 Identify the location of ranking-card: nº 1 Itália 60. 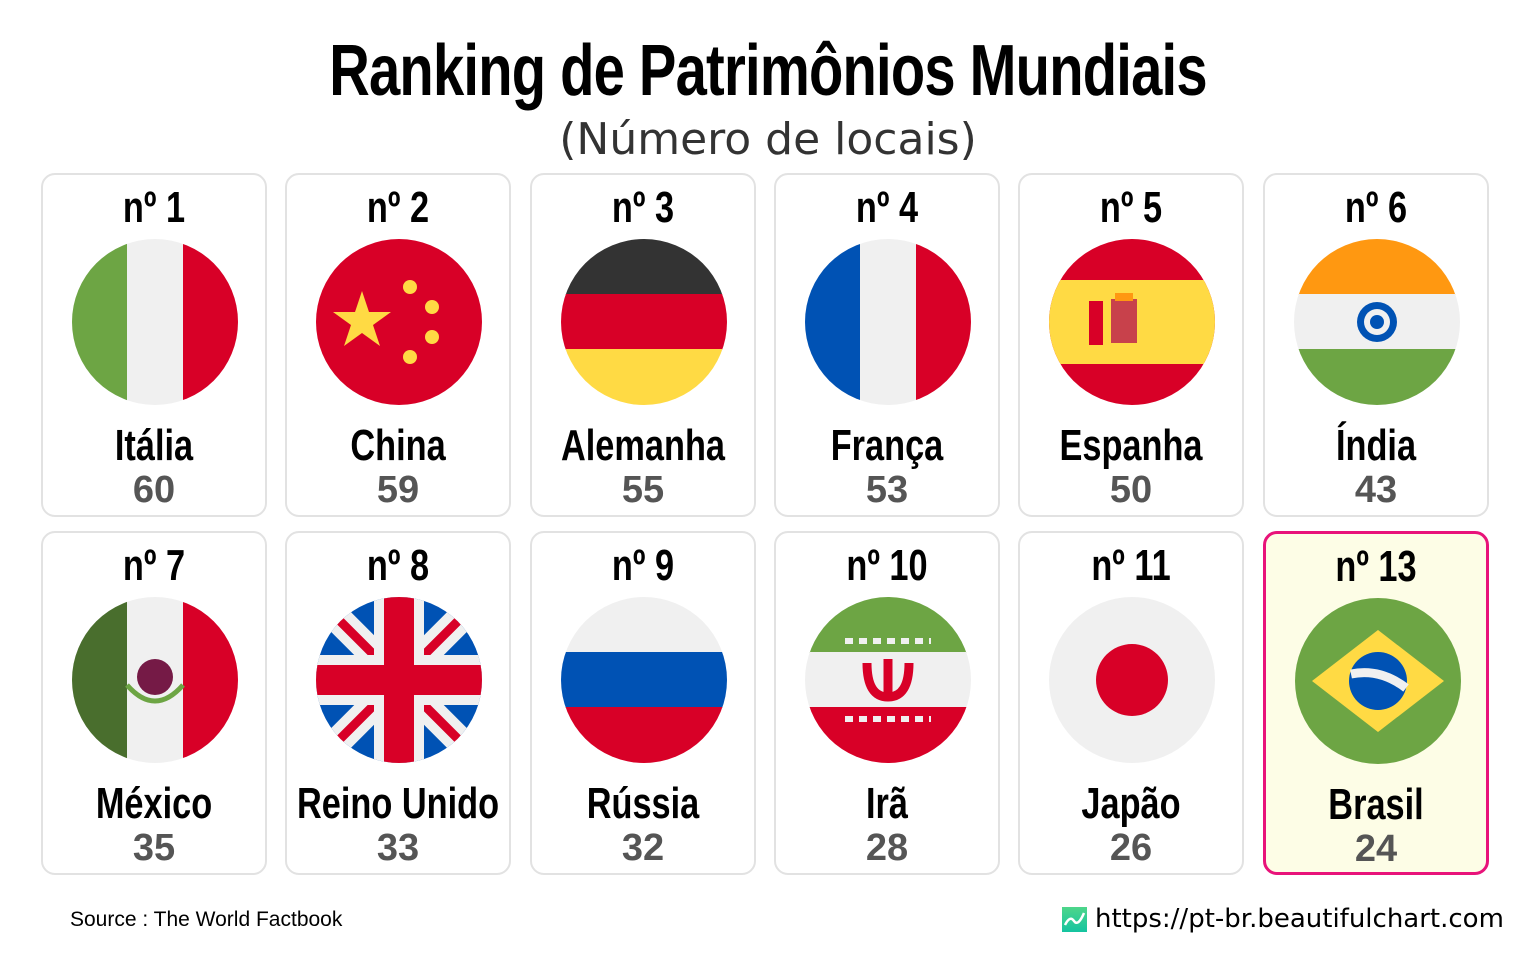
(154, 345).